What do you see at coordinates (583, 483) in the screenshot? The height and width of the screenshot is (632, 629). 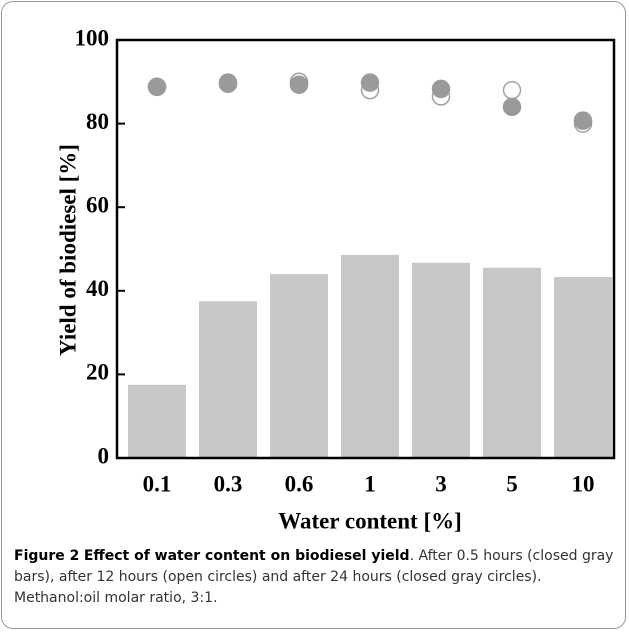 I see `x-tick-label: 10` at bounding box center [583, 483].